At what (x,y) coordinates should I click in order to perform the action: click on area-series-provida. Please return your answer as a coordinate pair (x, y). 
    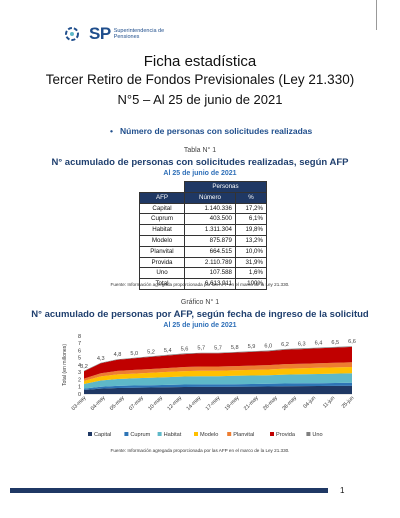
    Looking at the image, I should click on (218, 362).